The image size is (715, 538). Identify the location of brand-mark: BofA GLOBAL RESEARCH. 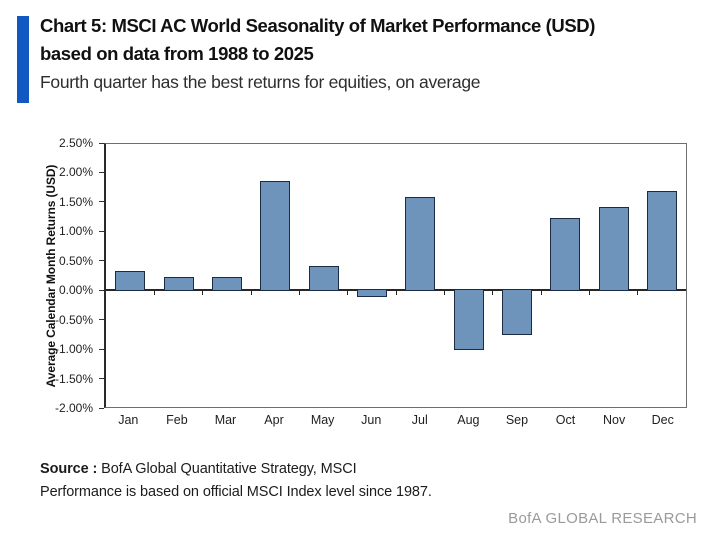
(602, 518).